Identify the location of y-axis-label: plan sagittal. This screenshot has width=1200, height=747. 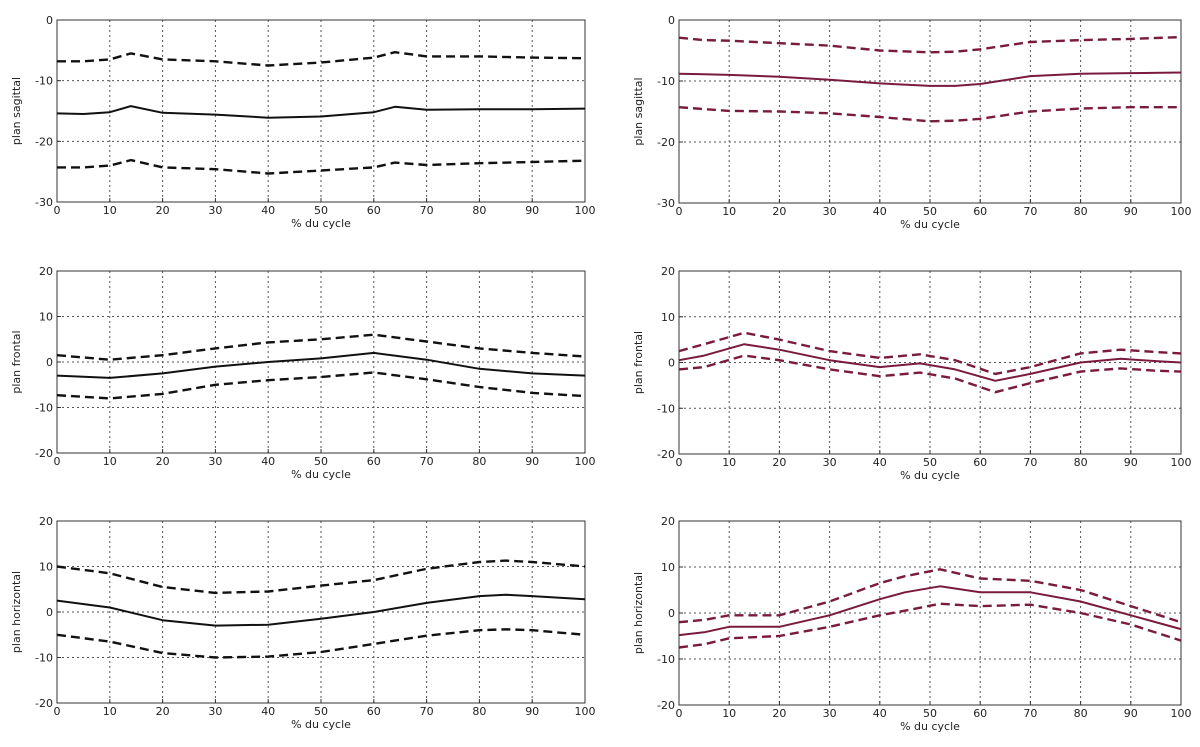
(638, 111).